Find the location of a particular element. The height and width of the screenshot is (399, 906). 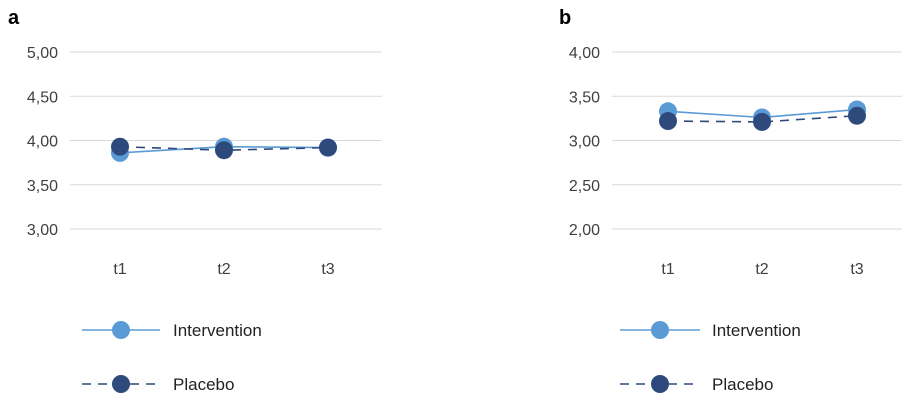

panel-label: b is located at coordinates (565, 18).